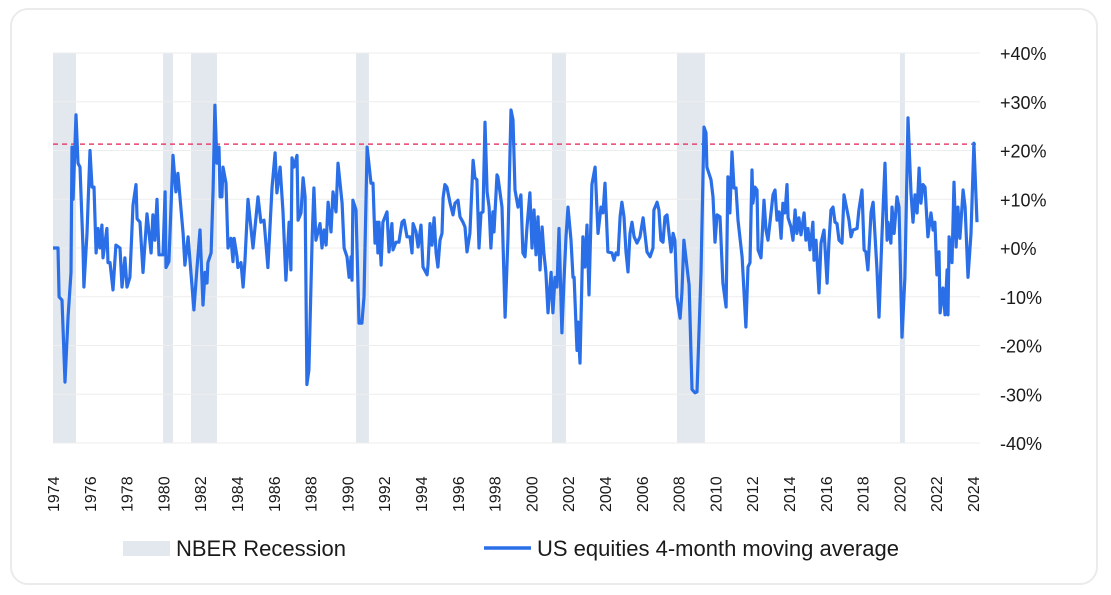  What do you see at coordinates (1021, 298) in the screenshot?
I see `y-tick-label: -10%` at bounding box center [1021, 298].